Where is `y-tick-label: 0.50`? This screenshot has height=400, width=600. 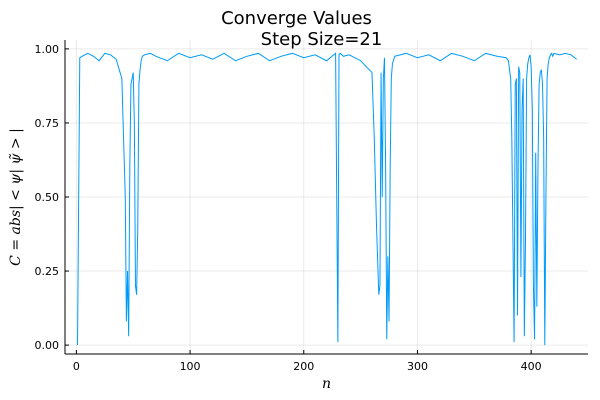 y-tick-label: 0.50 is located at coordinates (47, 197).